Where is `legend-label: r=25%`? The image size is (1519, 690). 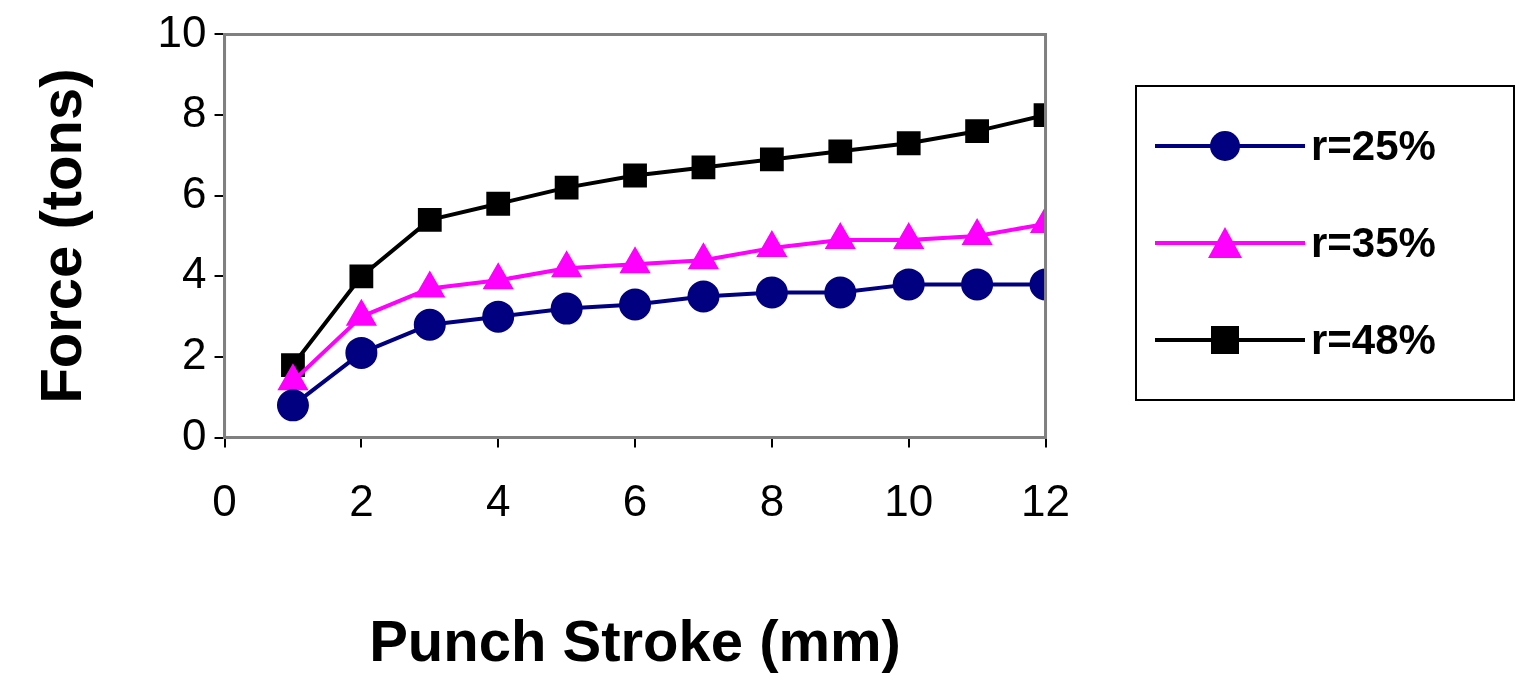 legend-label: r=25% is located at coordinates (1373, 145).